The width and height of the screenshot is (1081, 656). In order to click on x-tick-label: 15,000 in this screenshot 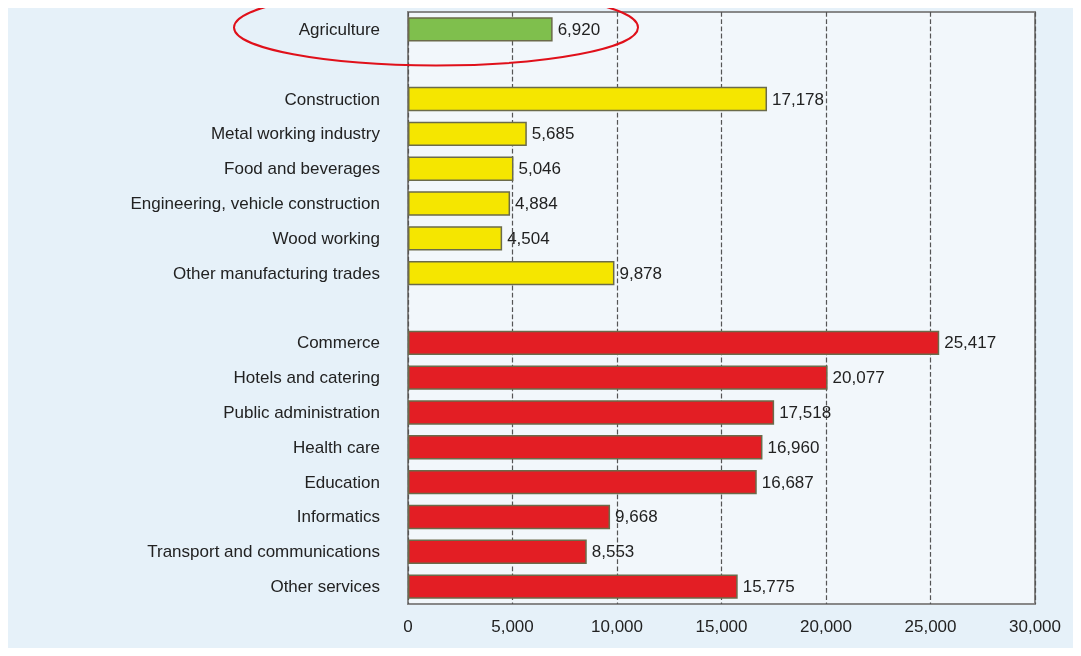, I will do `click(721, 626)`.